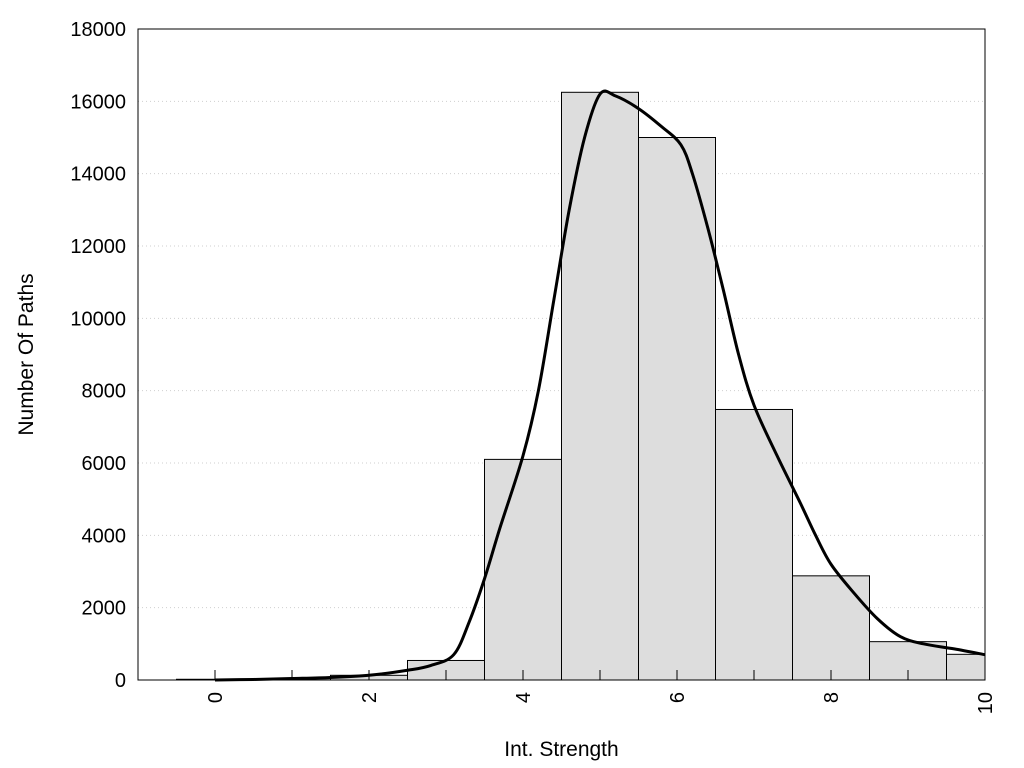 Image resolution: width=1024 pixels, height=768 pixels. What do you see at coordinates (98, 319) in the screenshot?
I see `y-tick-label: 10000` at bounding box center [98, 319].